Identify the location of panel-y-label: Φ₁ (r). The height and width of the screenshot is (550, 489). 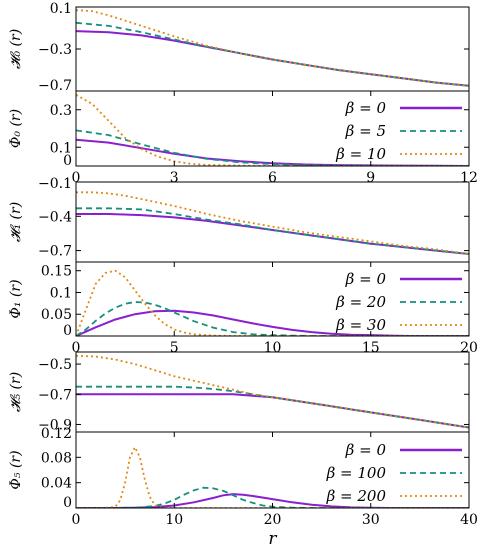
(16, 298).